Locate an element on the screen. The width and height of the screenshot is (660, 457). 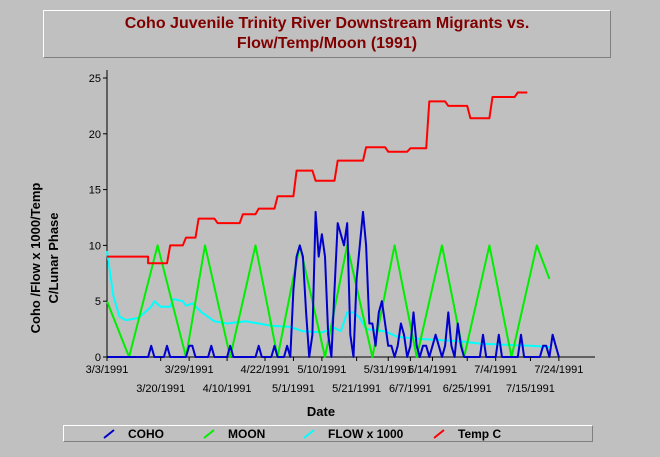
x-tick-label: 6/7/1991 is located at coordinates (410, 389).